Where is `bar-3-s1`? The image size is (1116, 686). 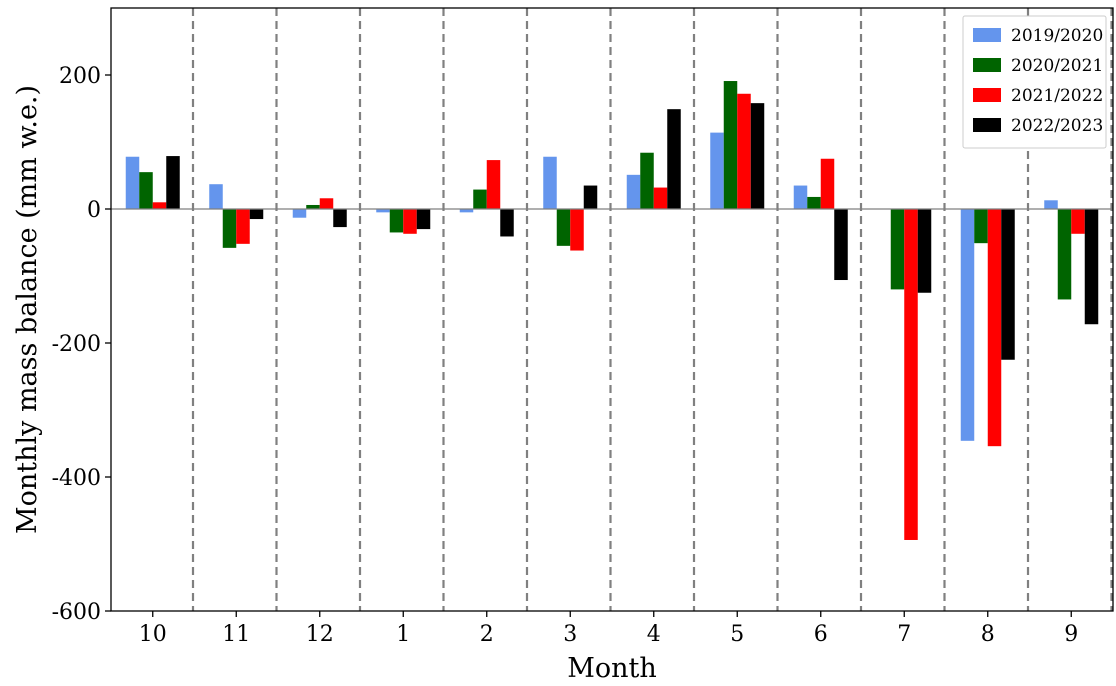
bar-3-s1 is located at coordinates (550, 182).